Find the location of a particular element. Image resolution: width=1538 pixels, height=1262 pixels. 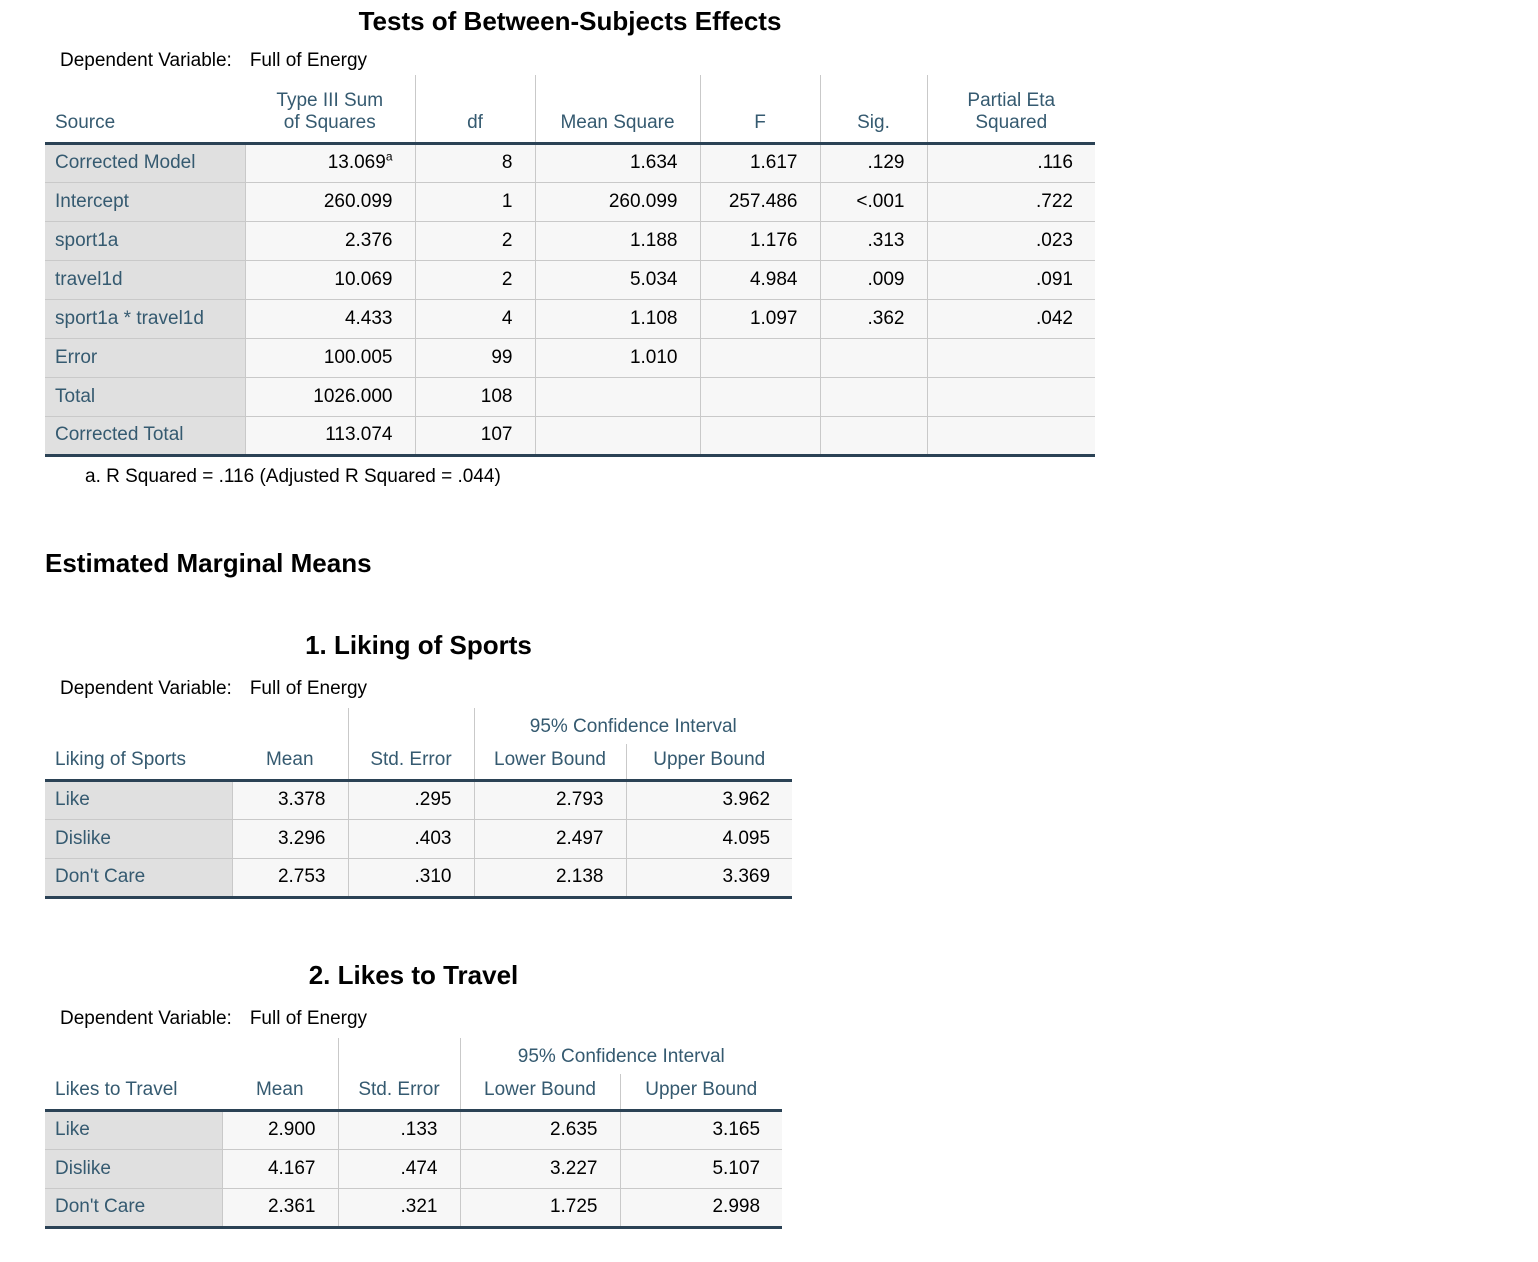

table-row: travel1d 10.069 2 5.034 4.984 .009 .091 is located at coordinates (570, 279).